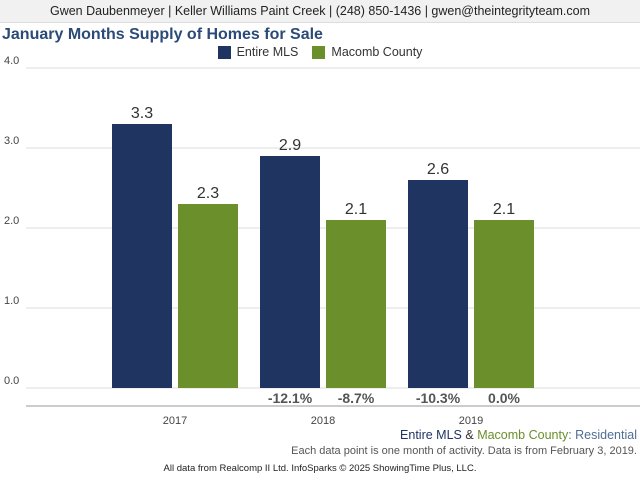  Describe the element at coordinates (471, 421) in the screenshot. I see `x-tick-label: 2019` at that location.